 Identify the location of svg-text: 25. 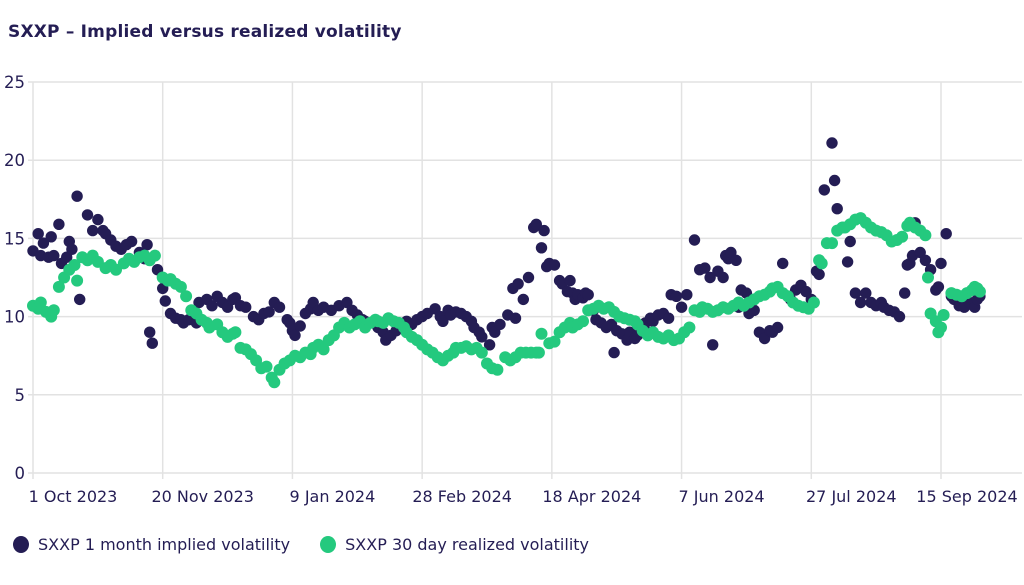
(14, 82).